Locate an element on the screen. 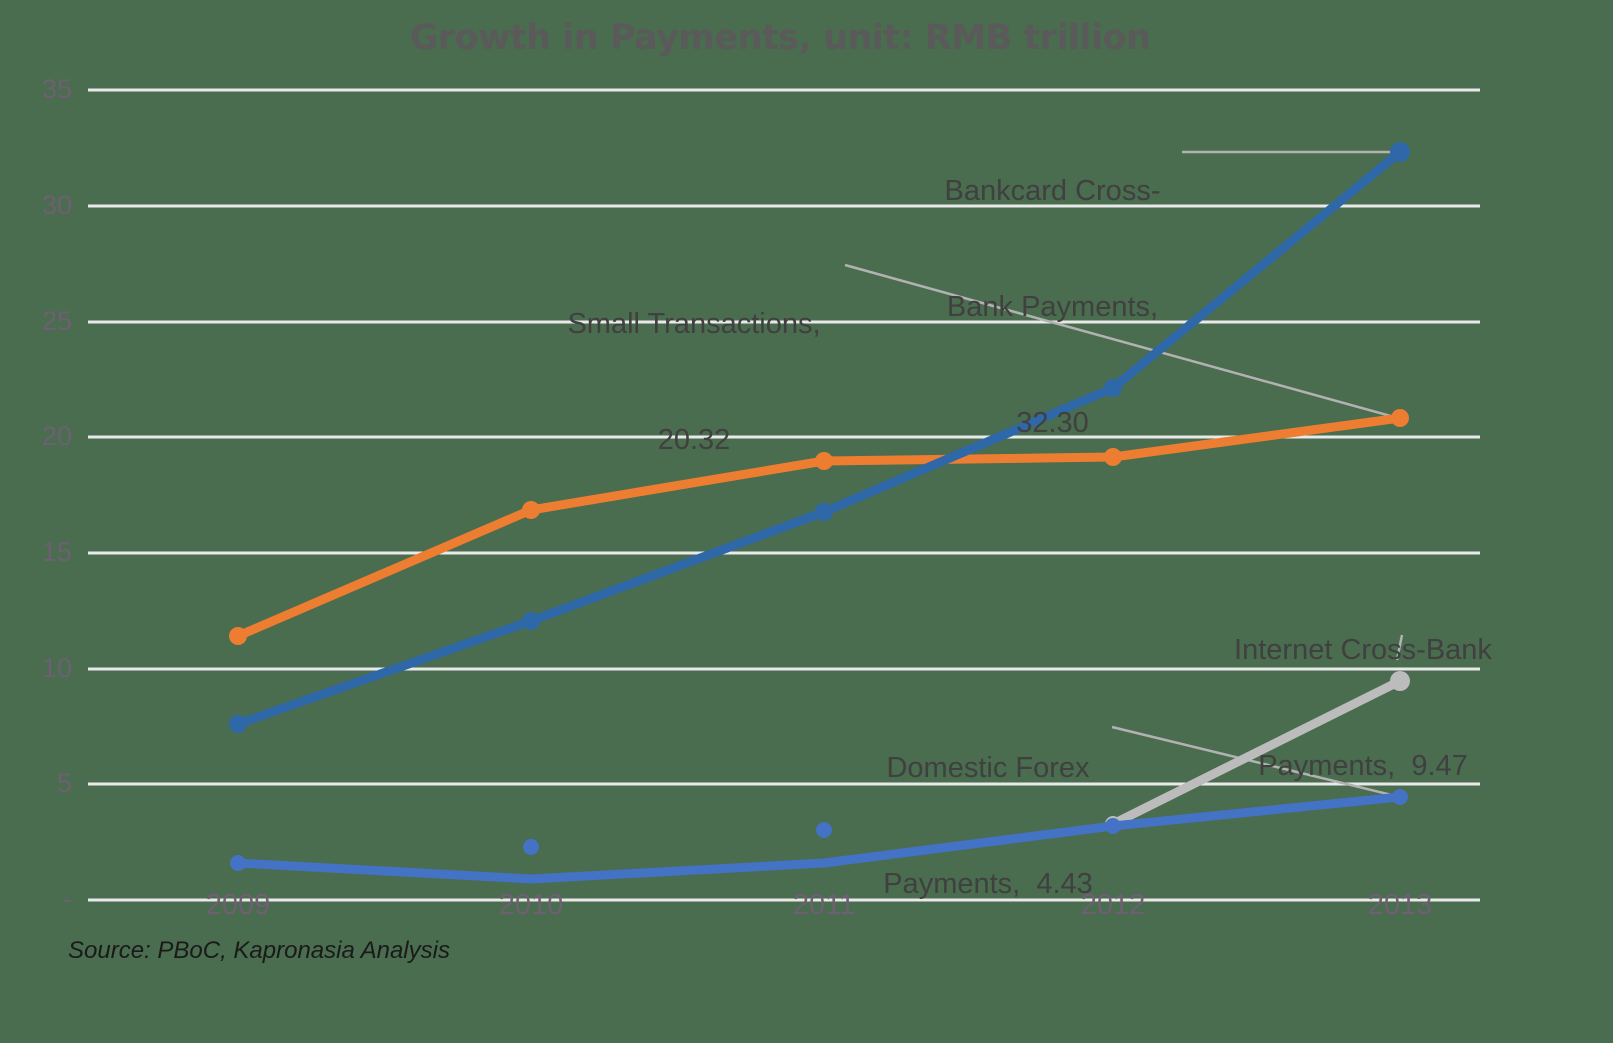 This screenshot has height=1043, width=1613. series-domestic-forex is located at coordinates (819, 836).